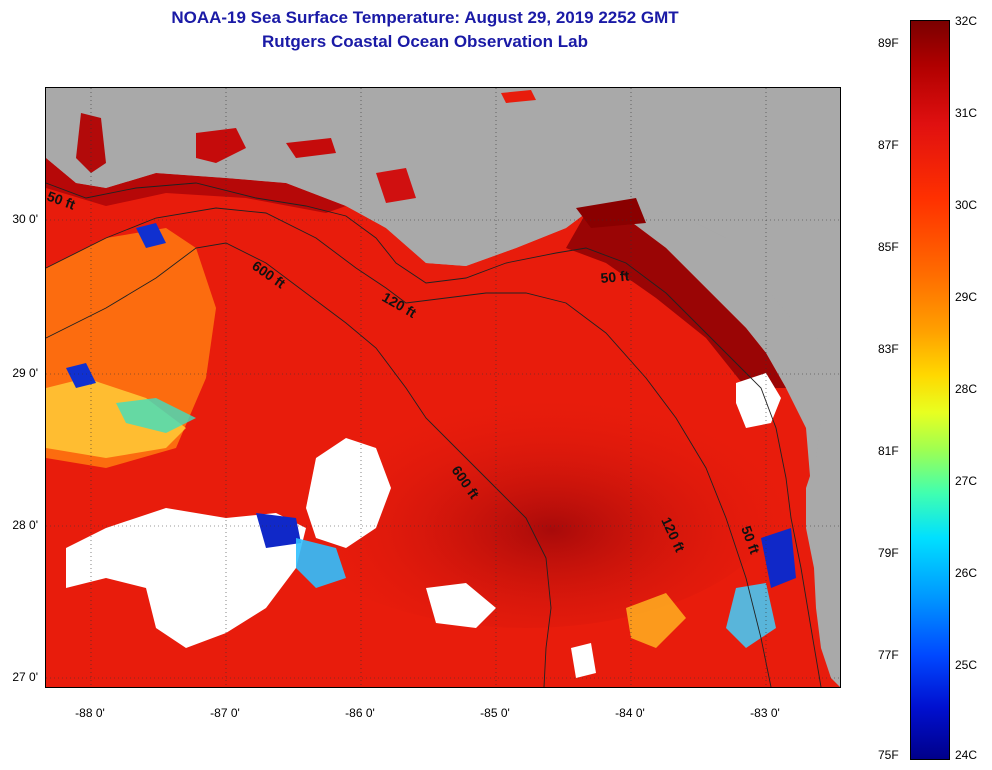 This screenshot has height=770, width=992. What do you see at coordinates (630, 713) in the screenshot?
I see `longitude-label-84: -84 0'` at bounding box center [630, 713].